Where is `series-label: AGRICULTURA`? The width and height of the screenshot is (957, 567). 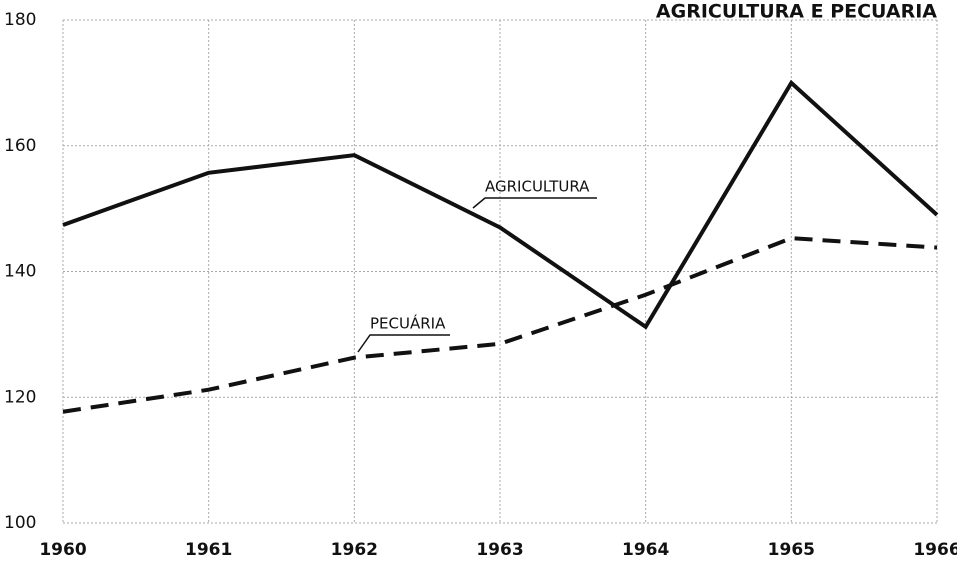
series-label: AGRICULTURA is located at coordinates (537, 187).